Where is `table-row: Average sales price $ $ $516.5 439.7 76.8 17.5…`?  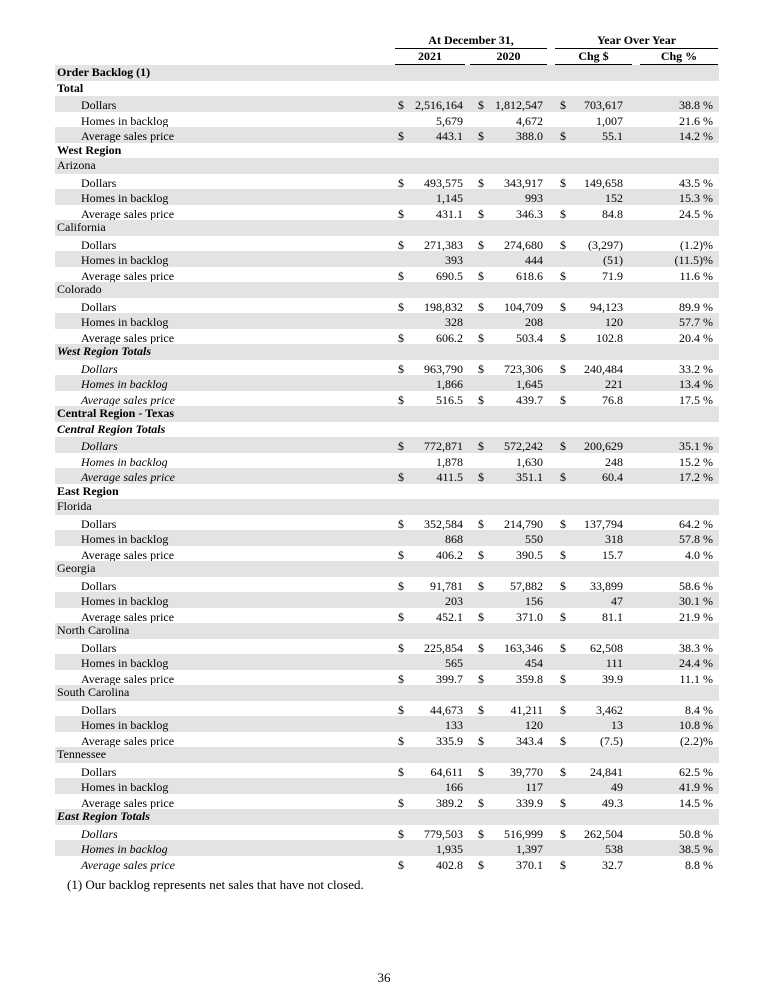 table-row: Average sales price $ $ $516.5 439.7 76.8 17.5… is located at coordinates (387, 399).